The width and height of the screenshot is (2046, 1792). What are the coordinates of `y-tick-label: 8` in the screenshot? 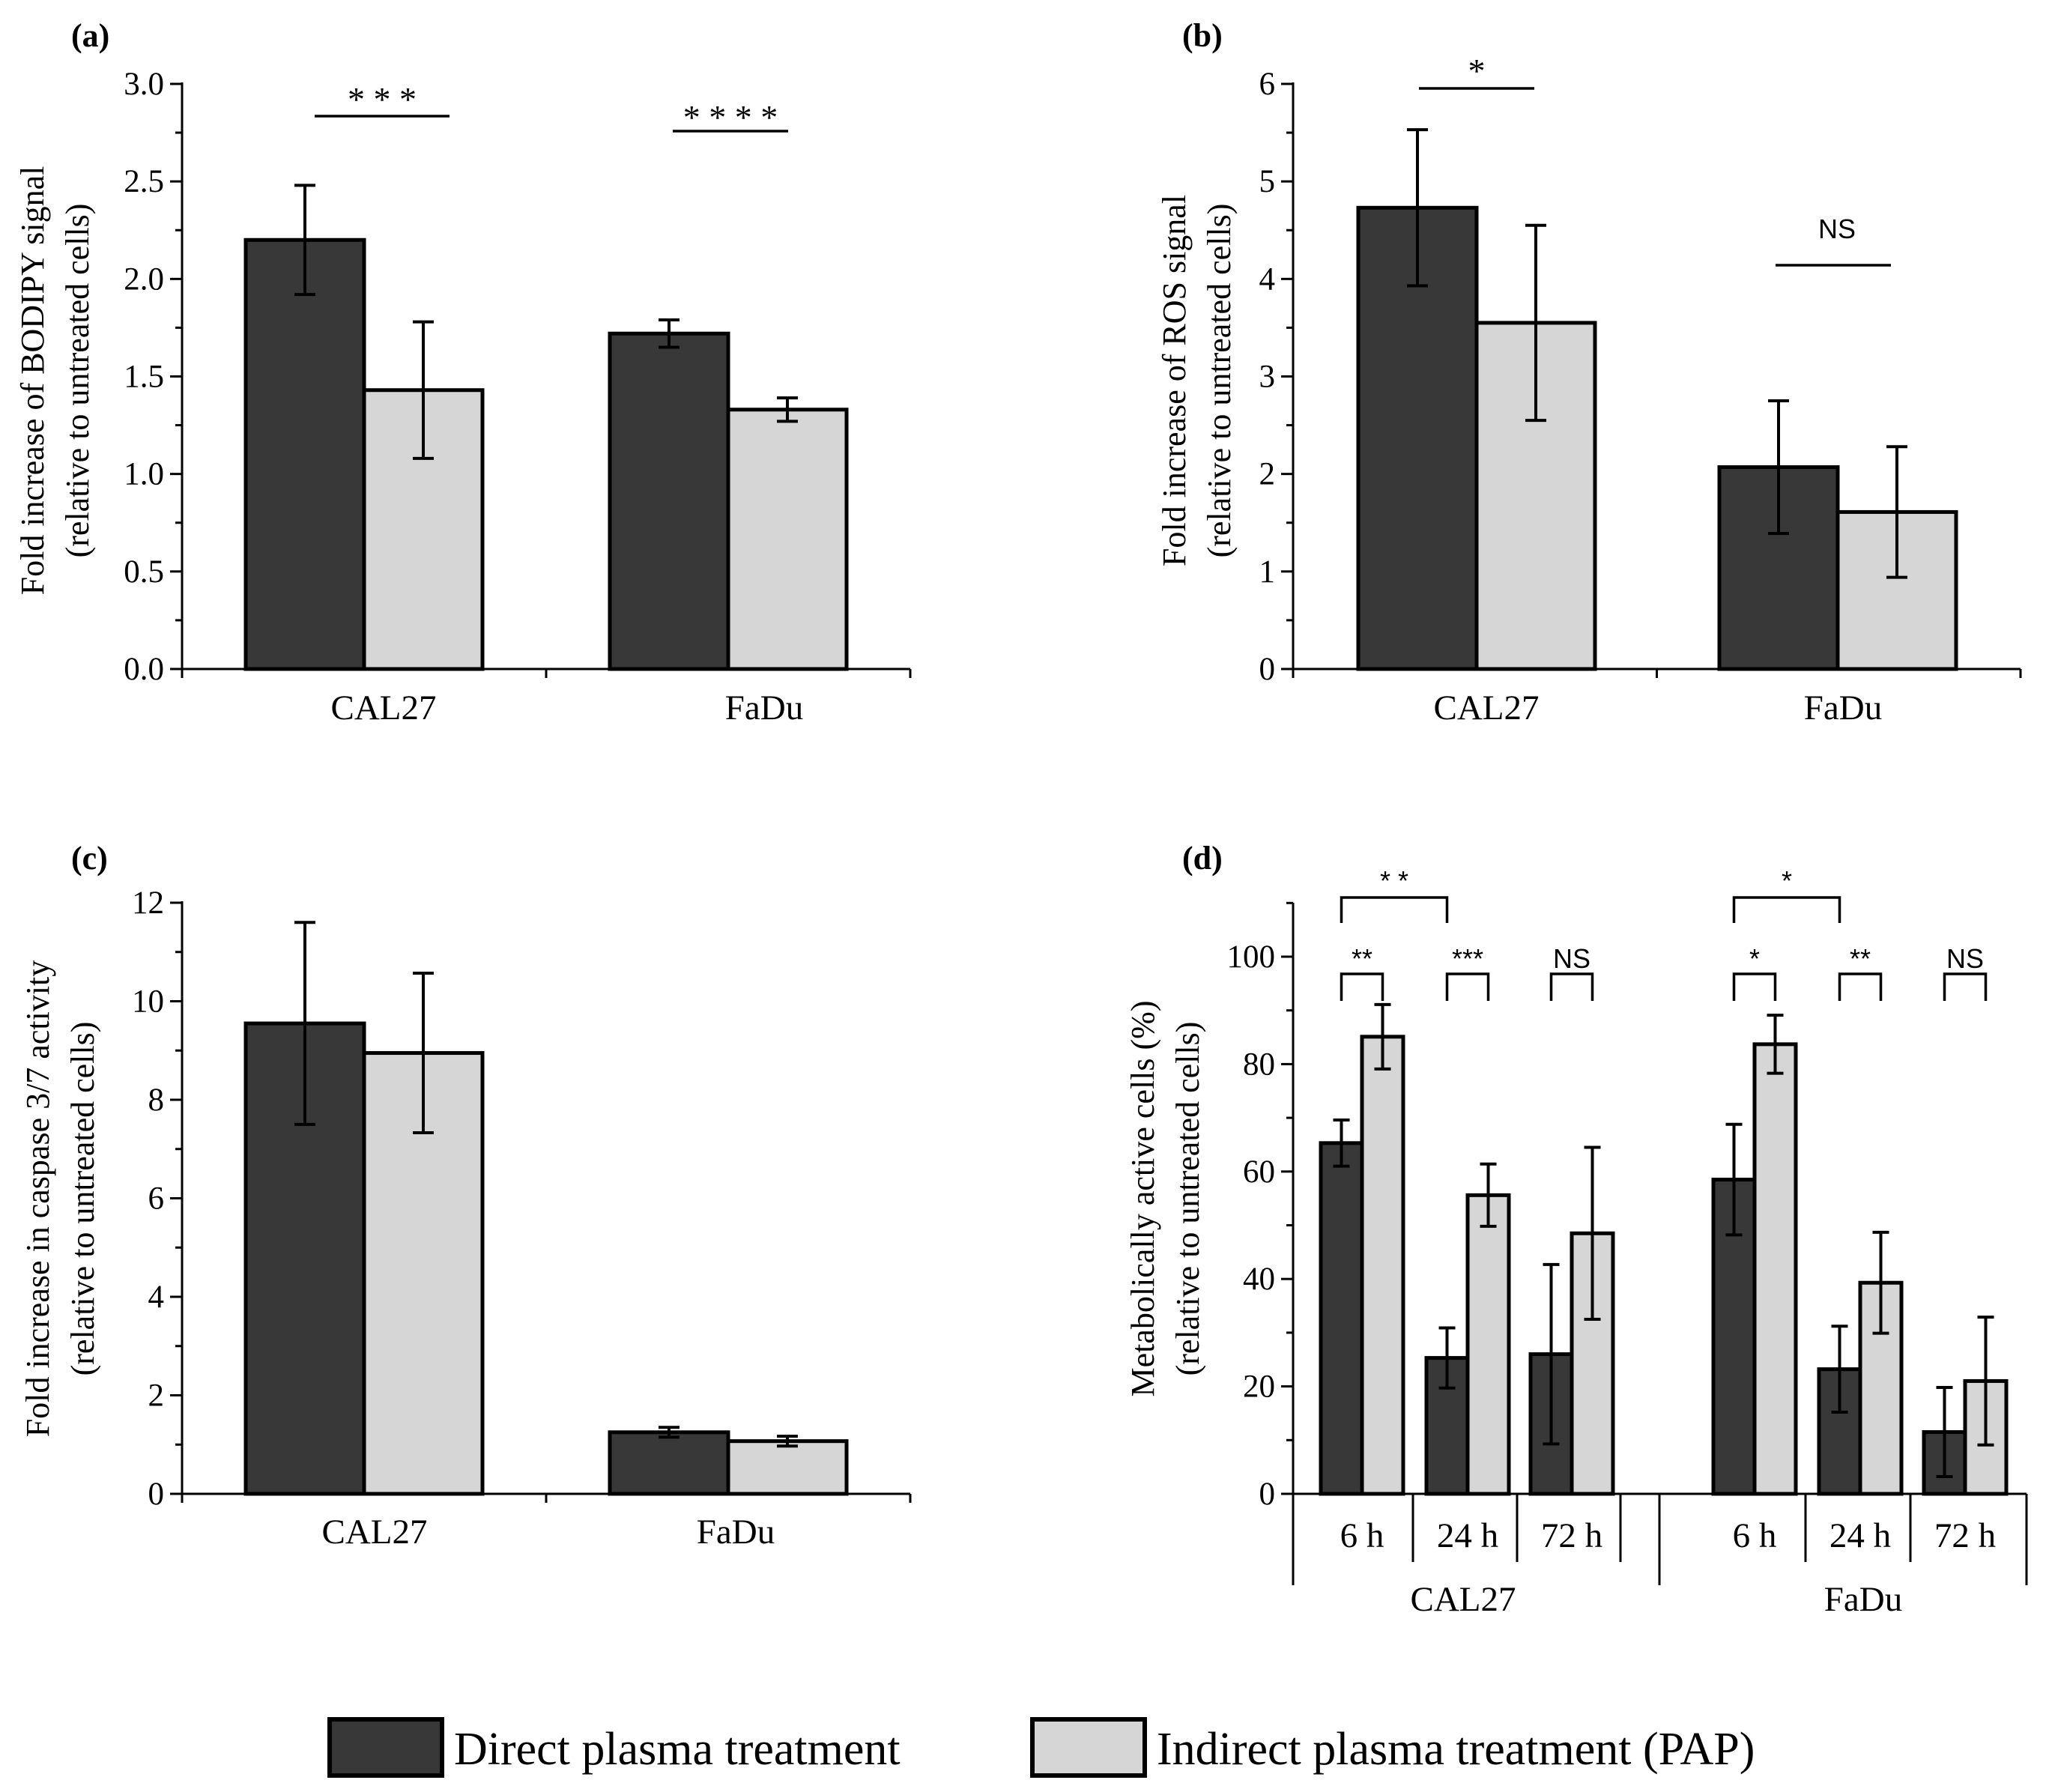 It's located at (156, 1100).